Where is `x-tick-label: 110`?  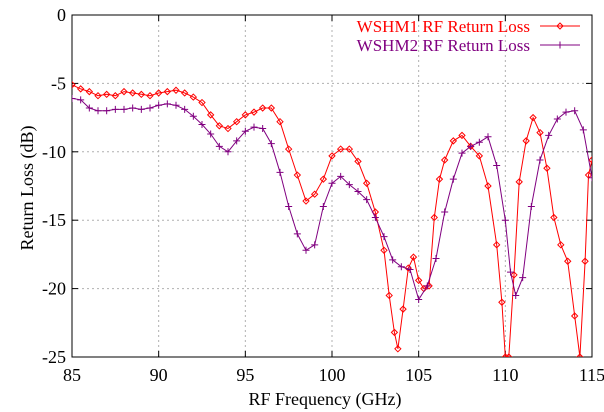 x-tick-label: 110 is located at coordinates (505, 375).